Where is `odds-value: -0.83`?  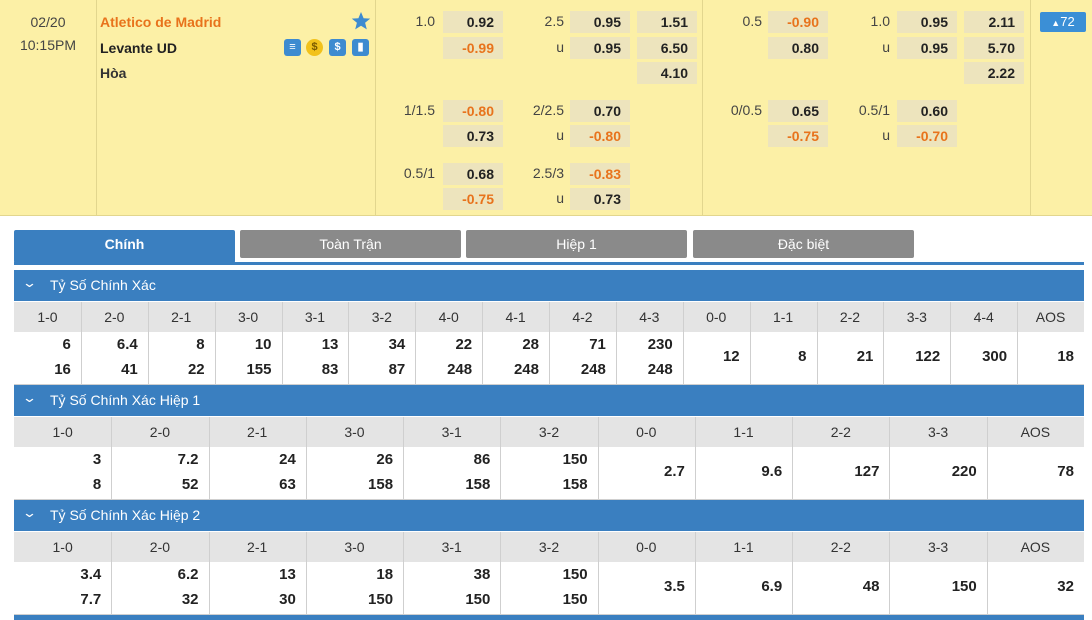 odds-value: -0.83 is located at coordinates (600, 174).